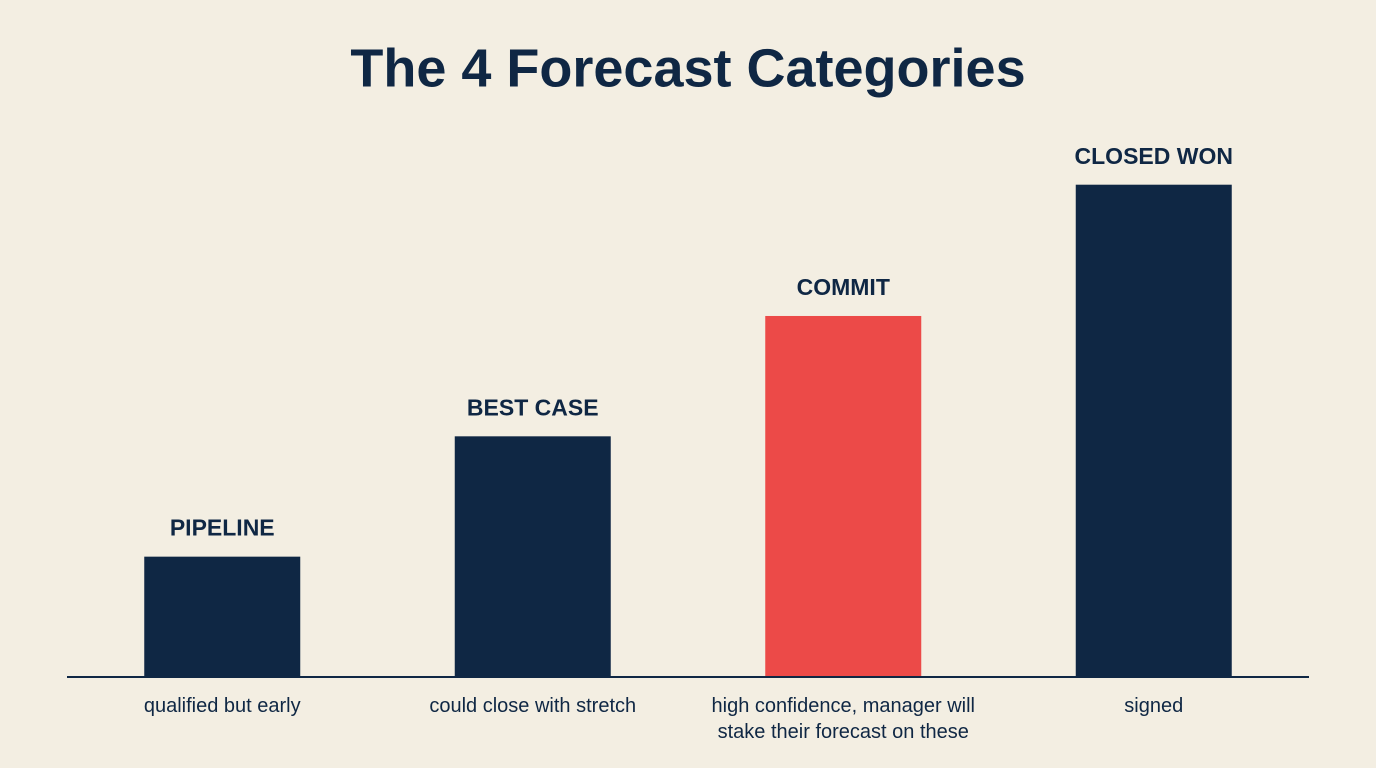 This screenshot has width=1376, height=768. I want to click on category-description: signed, so click(1154, 706).